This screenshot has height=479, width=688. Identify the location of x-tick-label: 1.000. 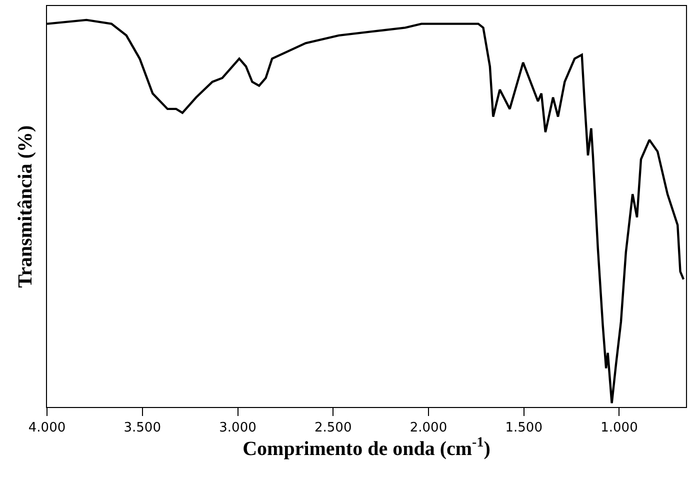
(619, 428).